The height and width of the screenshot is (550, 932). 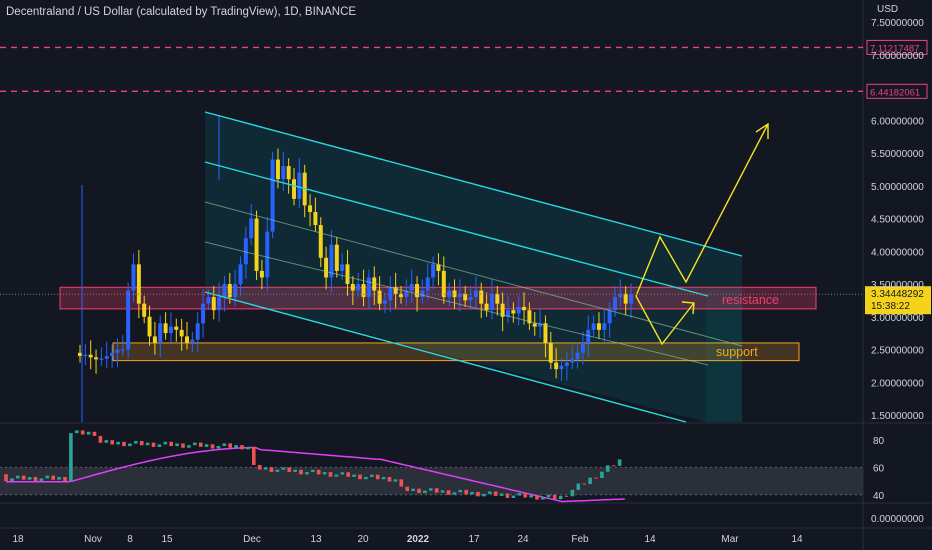 What do you see at coordinates (890, 306) in the screenshot?
I see `bar-countdown-label: 15:38:22` at bounding box center [890, 306].